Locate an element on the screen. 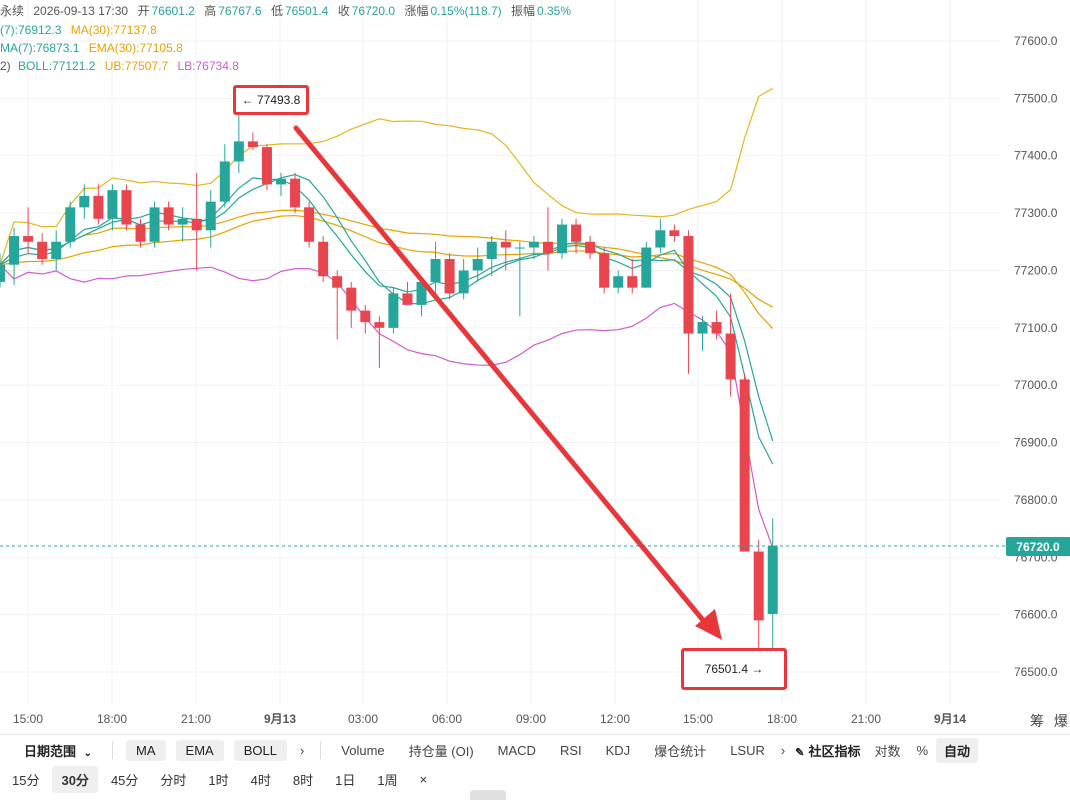  interval-30m: 30分 is located at coordinates (75, 779).